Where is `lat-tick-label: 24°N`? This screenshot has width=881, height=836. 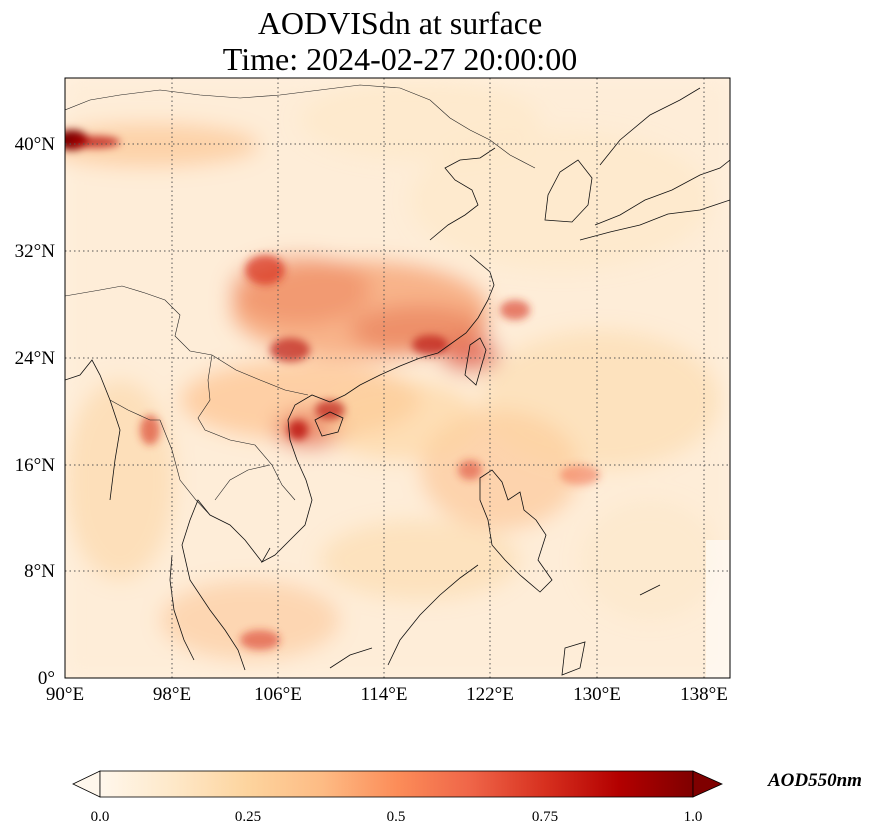 lat-tick-label: 24°N is located at coordinates (35, 358).